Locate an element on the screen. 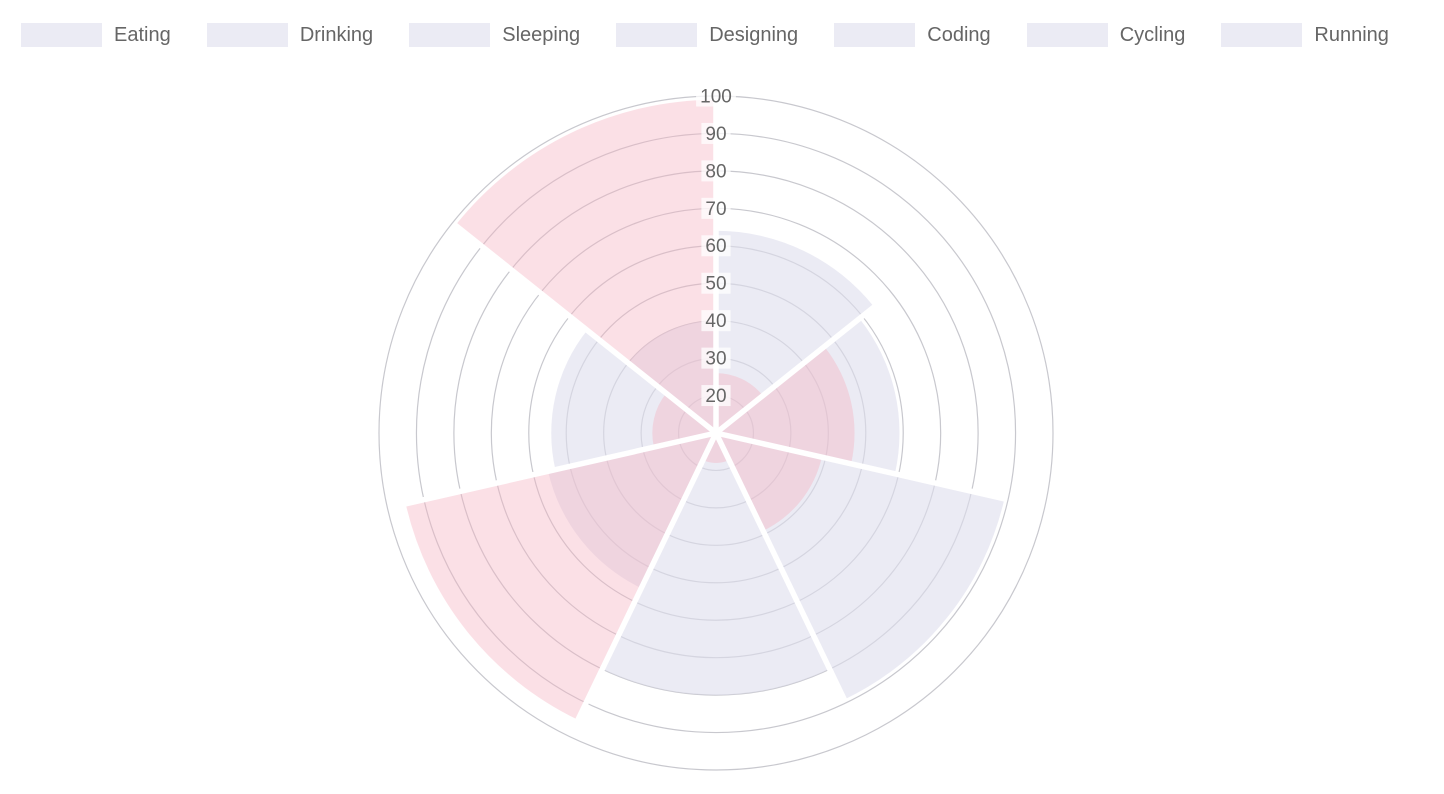 The image size is (1444, 794). tick-label-40: 40 is located at coordinates (715, 321).